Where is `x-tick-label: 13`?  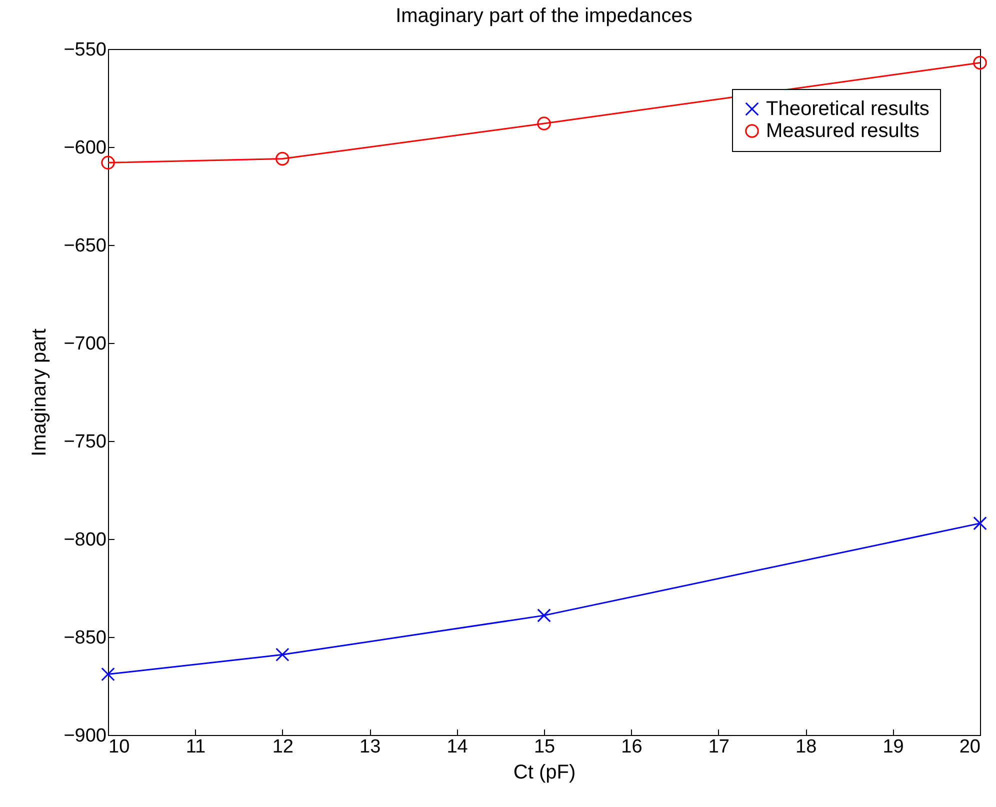
x-tick-label: 13 is located at coordinates (370, 747).